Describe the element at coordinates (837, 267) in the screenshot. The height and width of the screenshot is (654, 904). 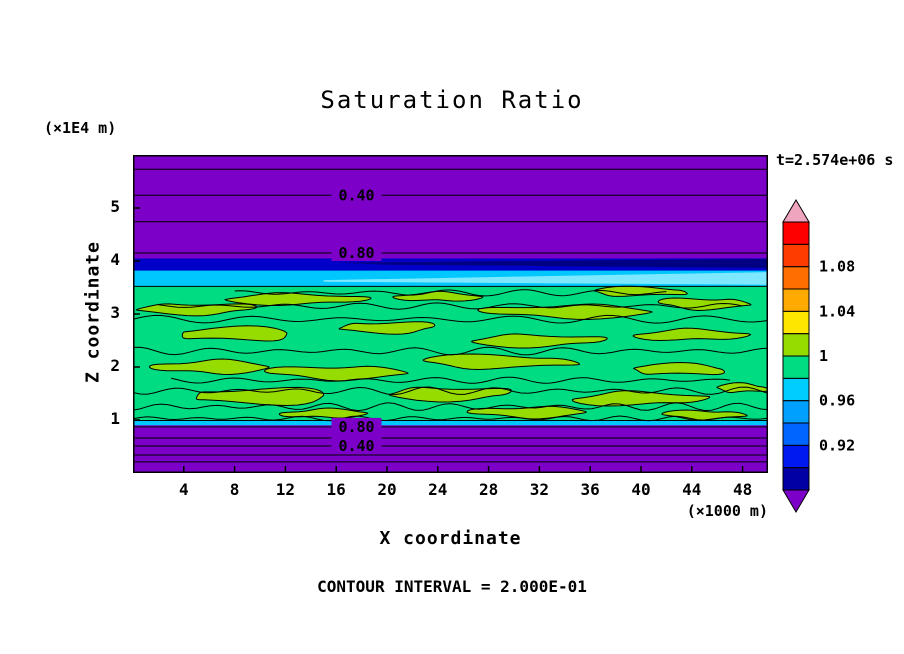
I see `colorbar-label: 1.08` at that location.